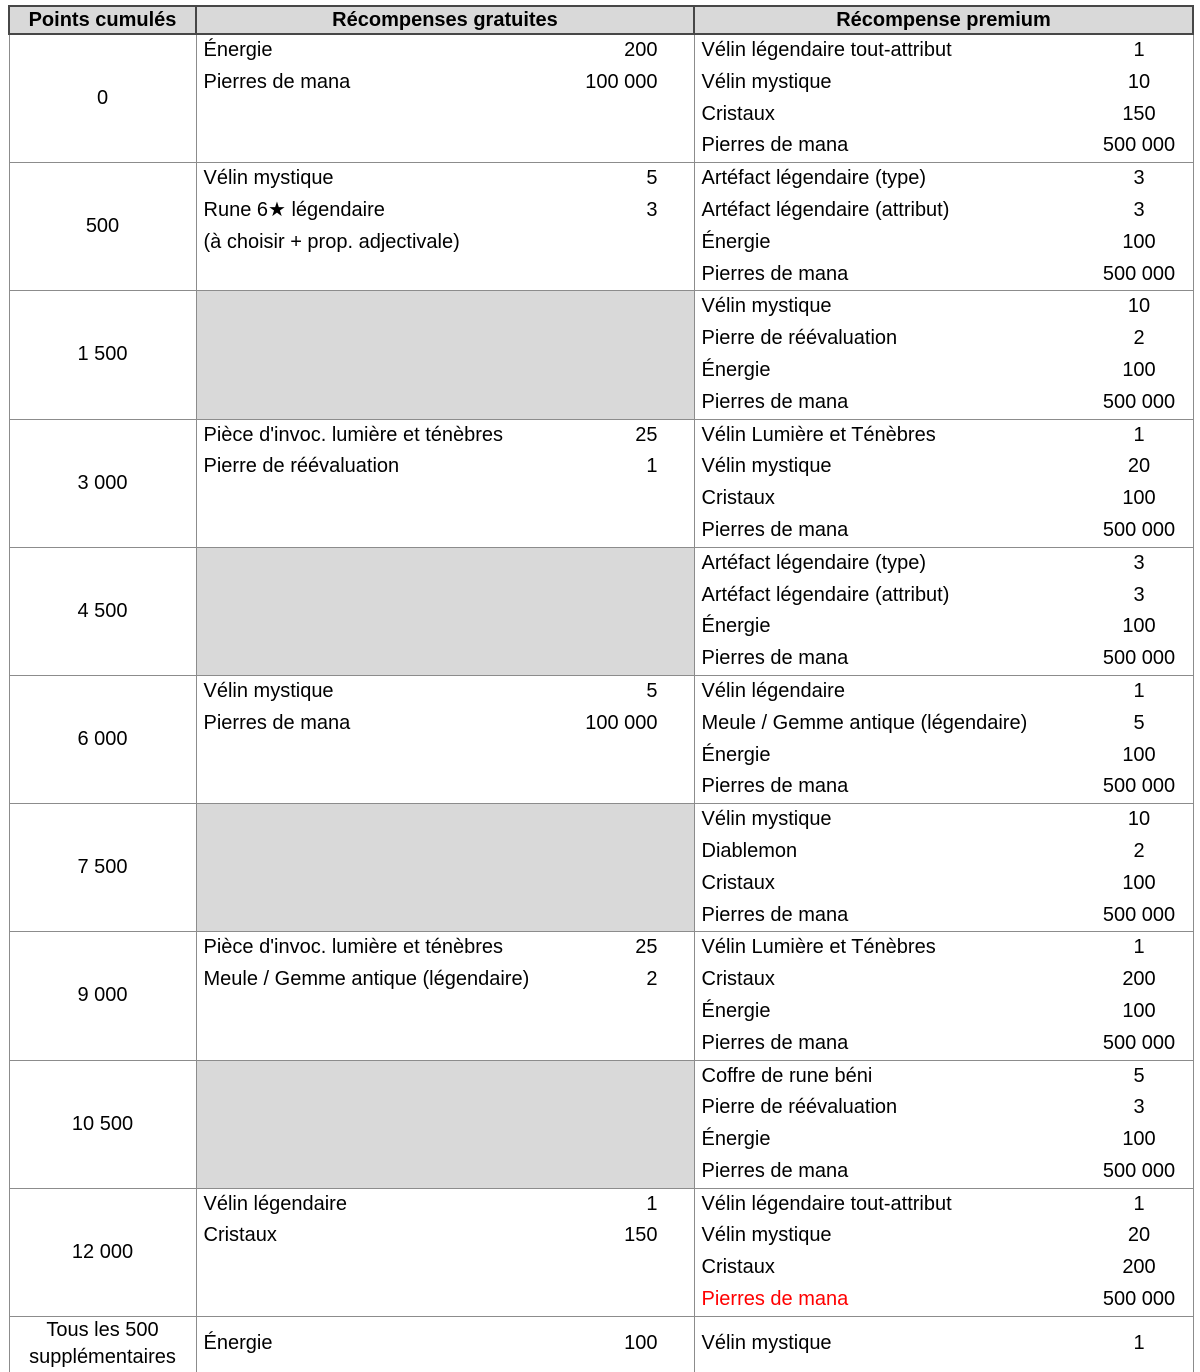  What do you see at coordinates (826, 50) in the screenshot?
I see `reward-name: Vélin légendaire tout-attribut` at bounding box center [826, 50].